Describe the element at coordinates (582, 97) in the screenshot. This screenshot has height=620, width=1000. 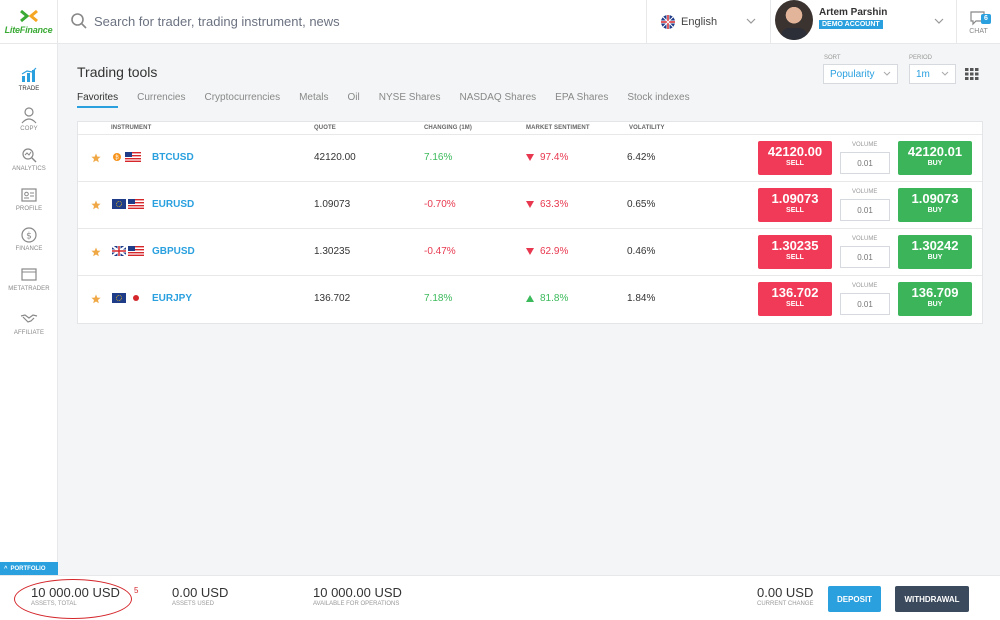
I see `tab-epa-shares: EPA Shares` at that location.